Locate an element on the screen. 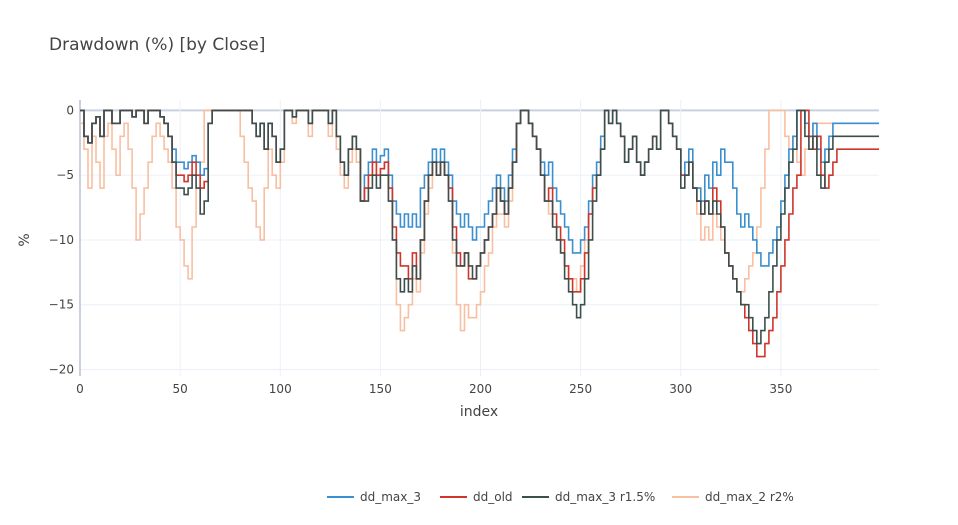 The image size is (958, 525). legend-label: dd_max_3 r1.5% is located at coordinates (605, 497).